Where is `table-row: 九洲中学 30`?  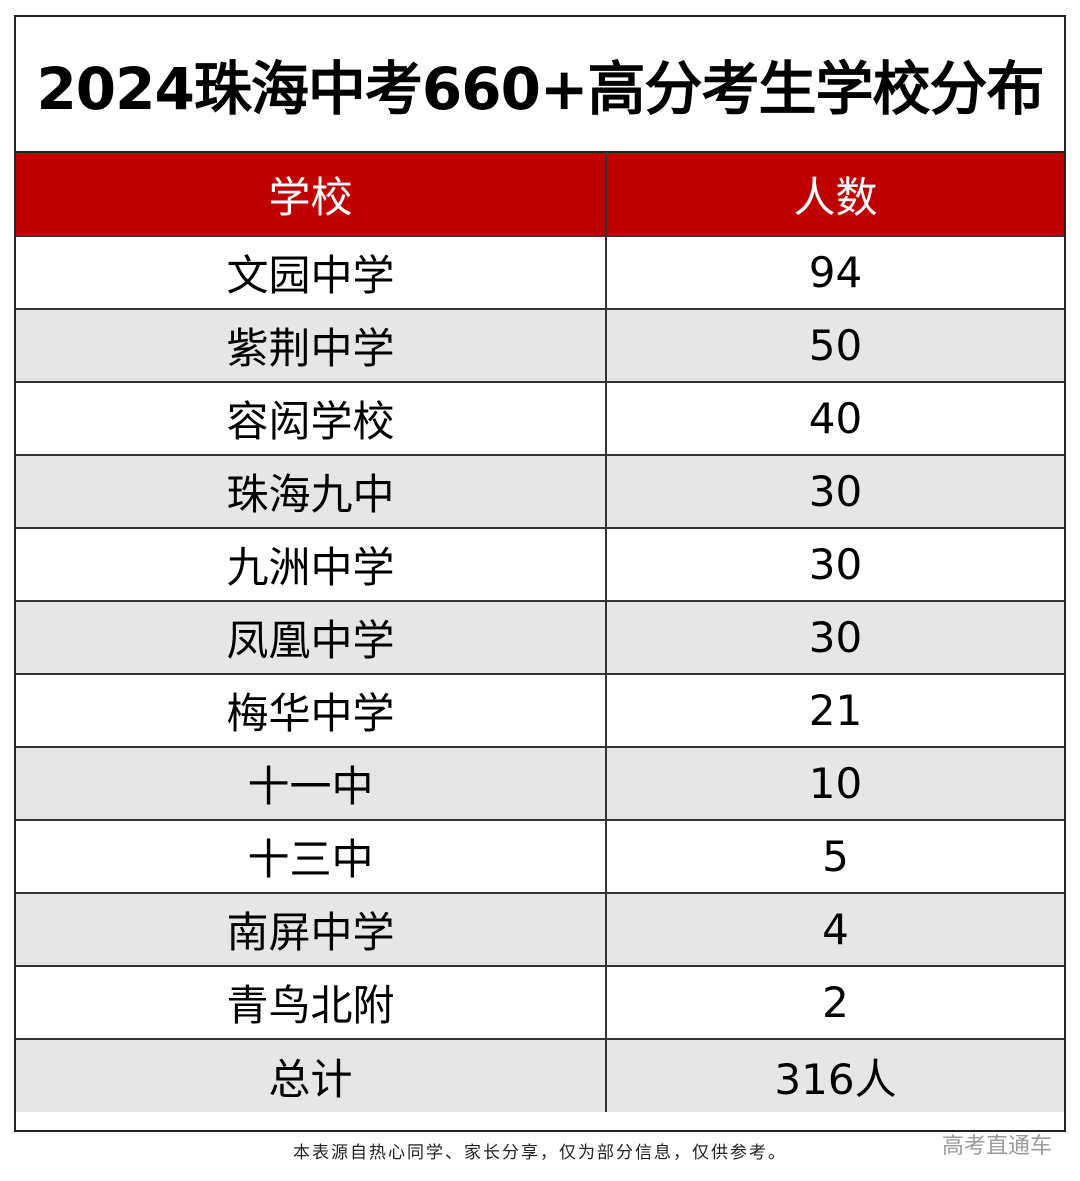 table-row: 九洲中学 30 is located at coordinates (540, 565).